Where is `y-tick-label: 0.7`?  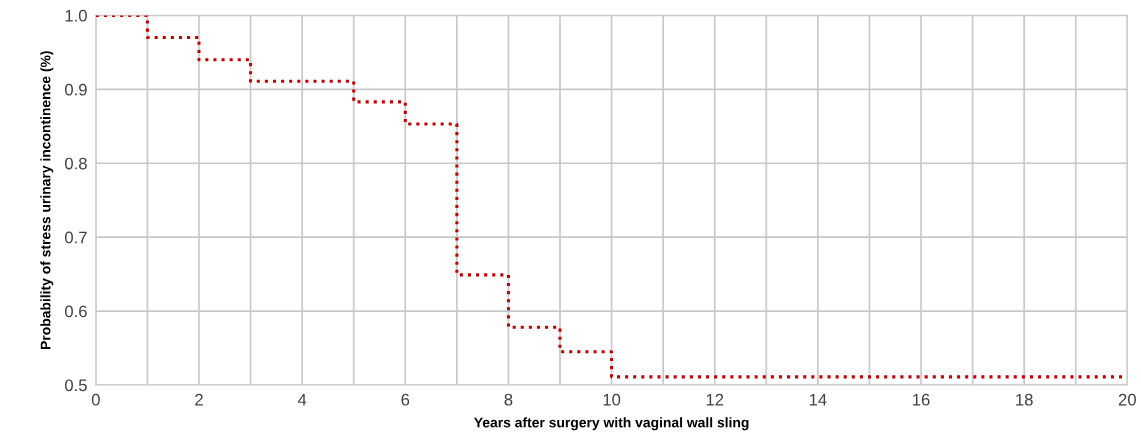 y-tick-label: 0.7 is located at coordinates (76, 237).